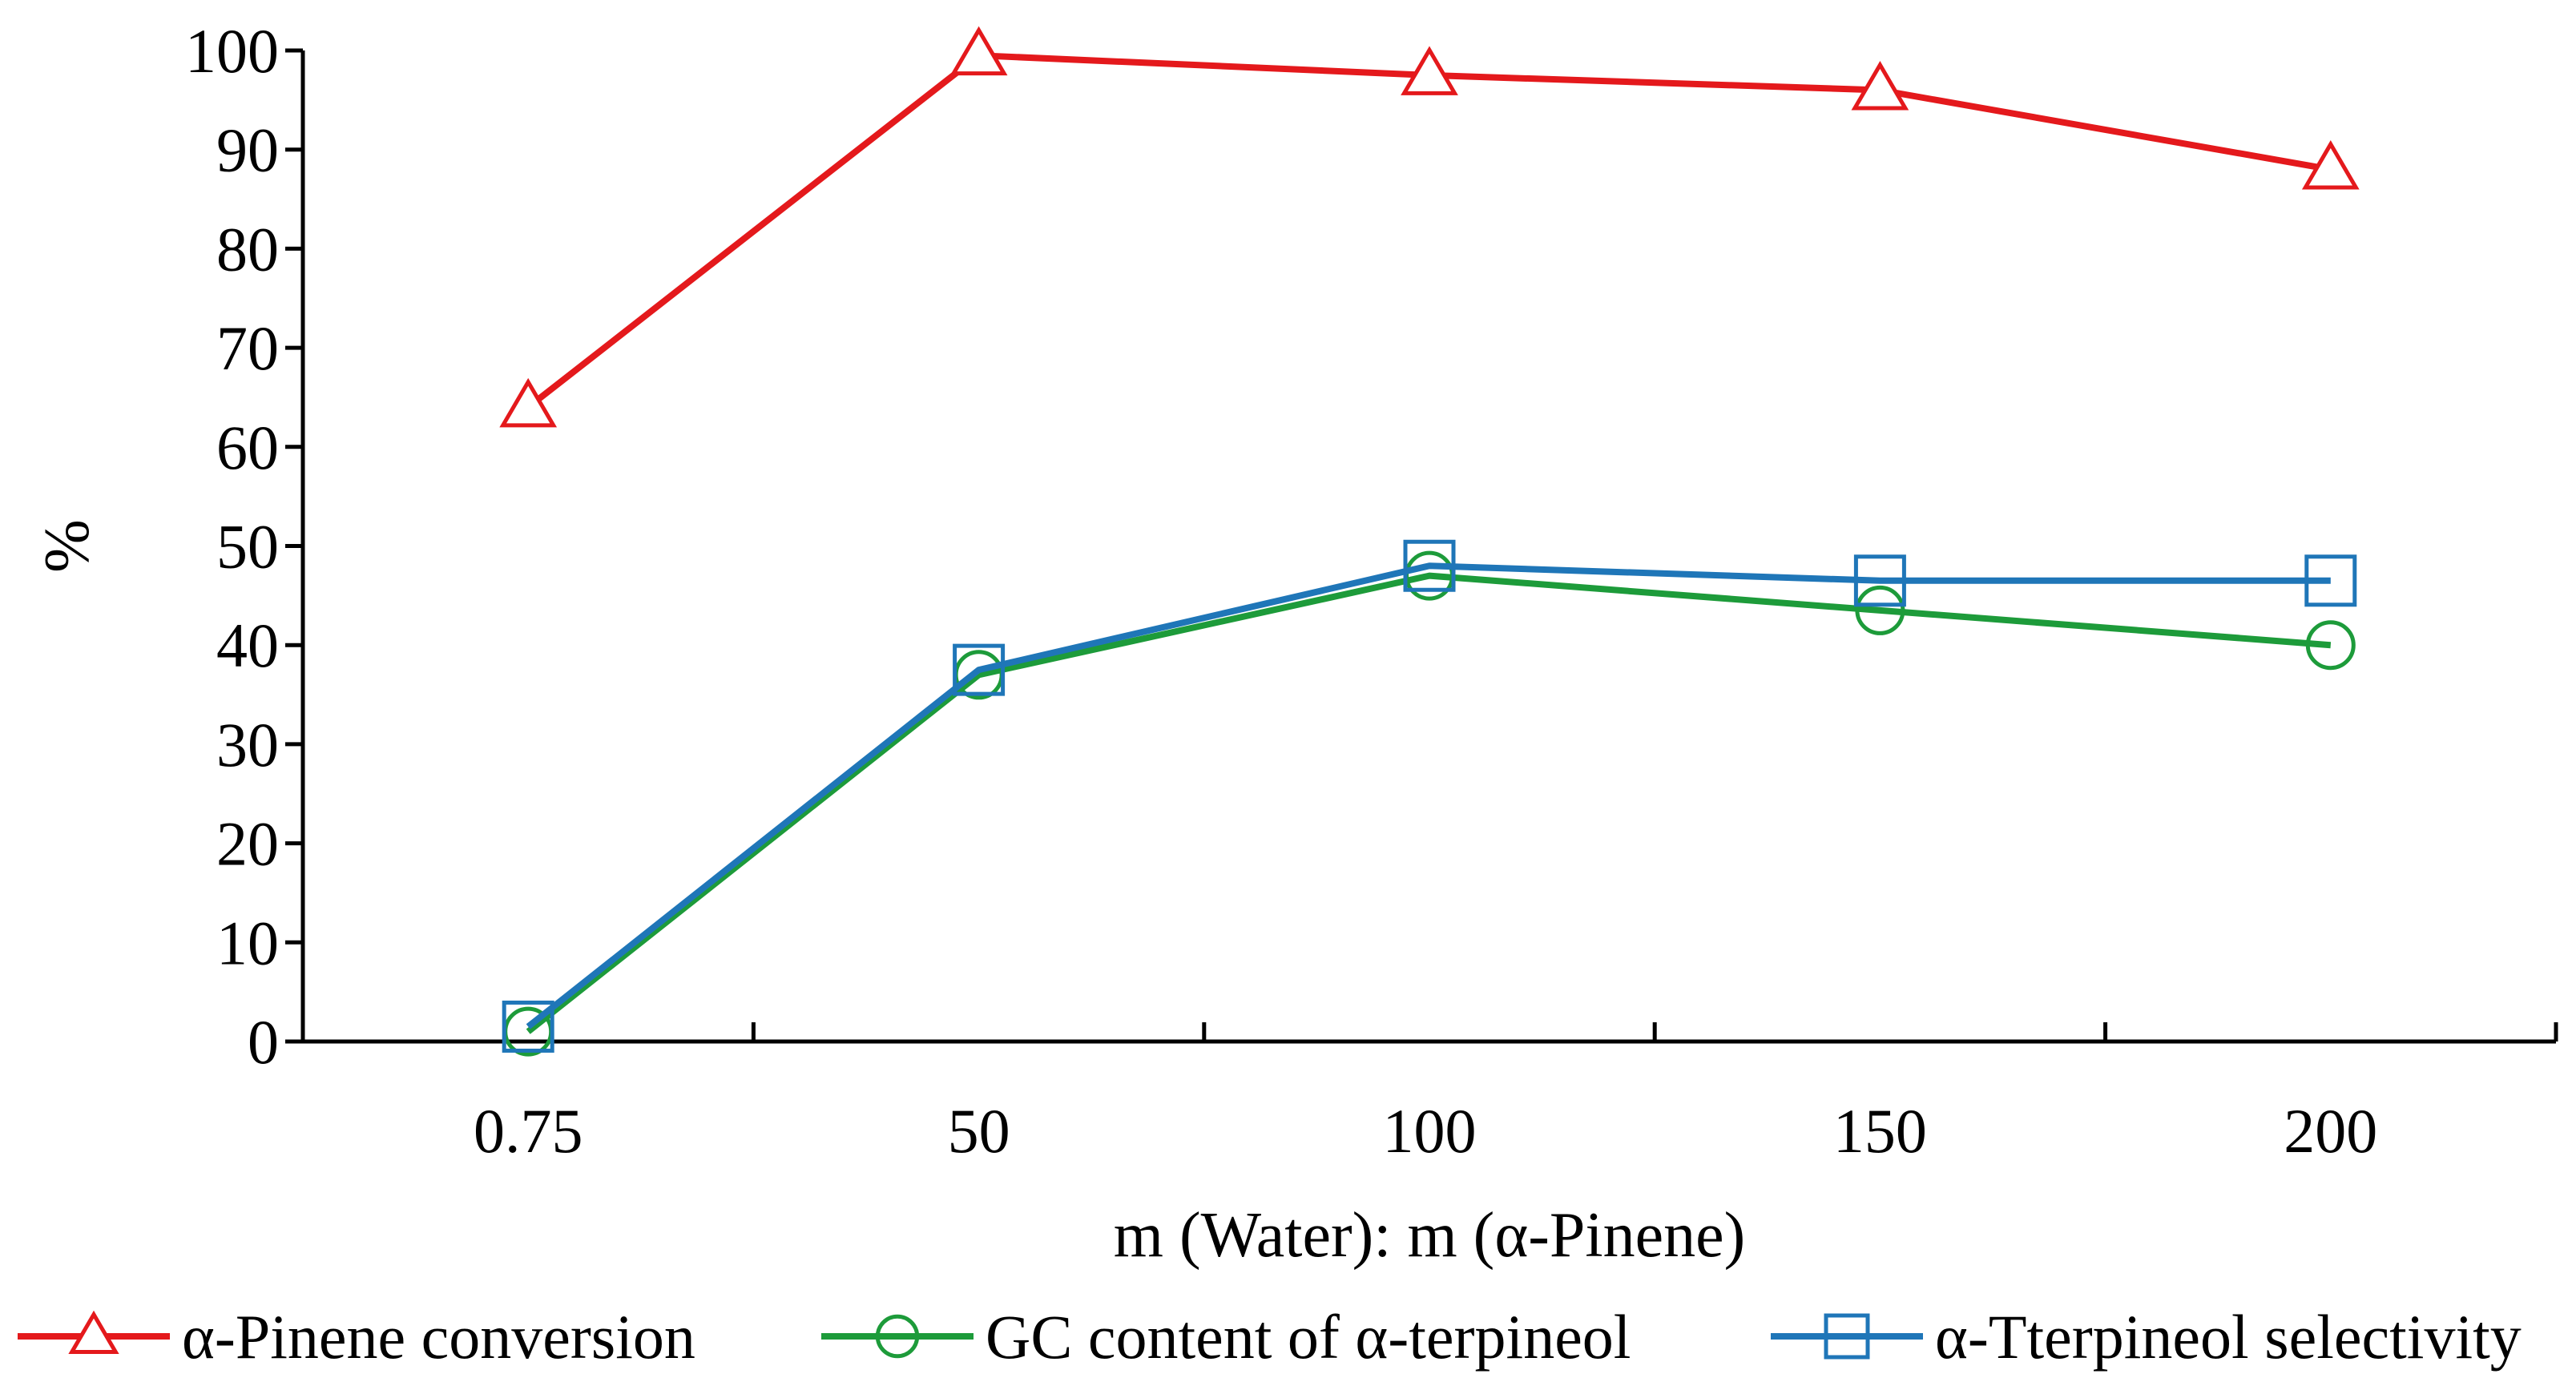 The width and height of the screenshot is (2576, 1386). What do you see at coordinates (247, 844) in the screenshot?
I see `y-tick-label: 20` at bounding box center [247, 844].